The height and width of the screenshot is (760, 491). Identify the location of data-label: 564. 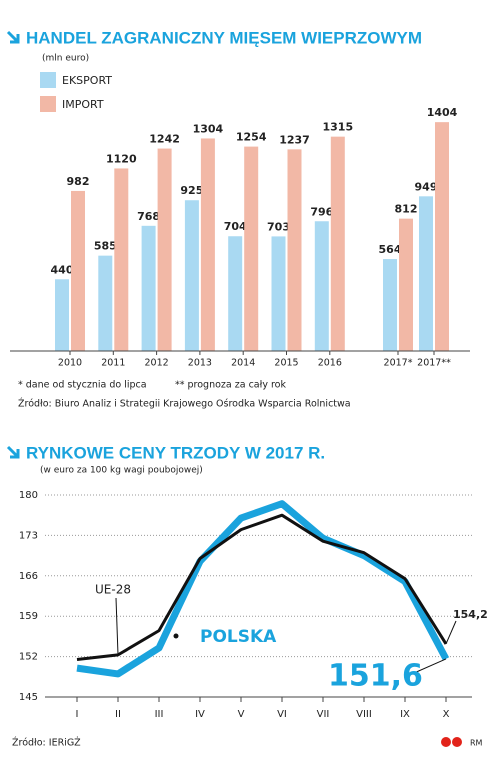
(390, 249).